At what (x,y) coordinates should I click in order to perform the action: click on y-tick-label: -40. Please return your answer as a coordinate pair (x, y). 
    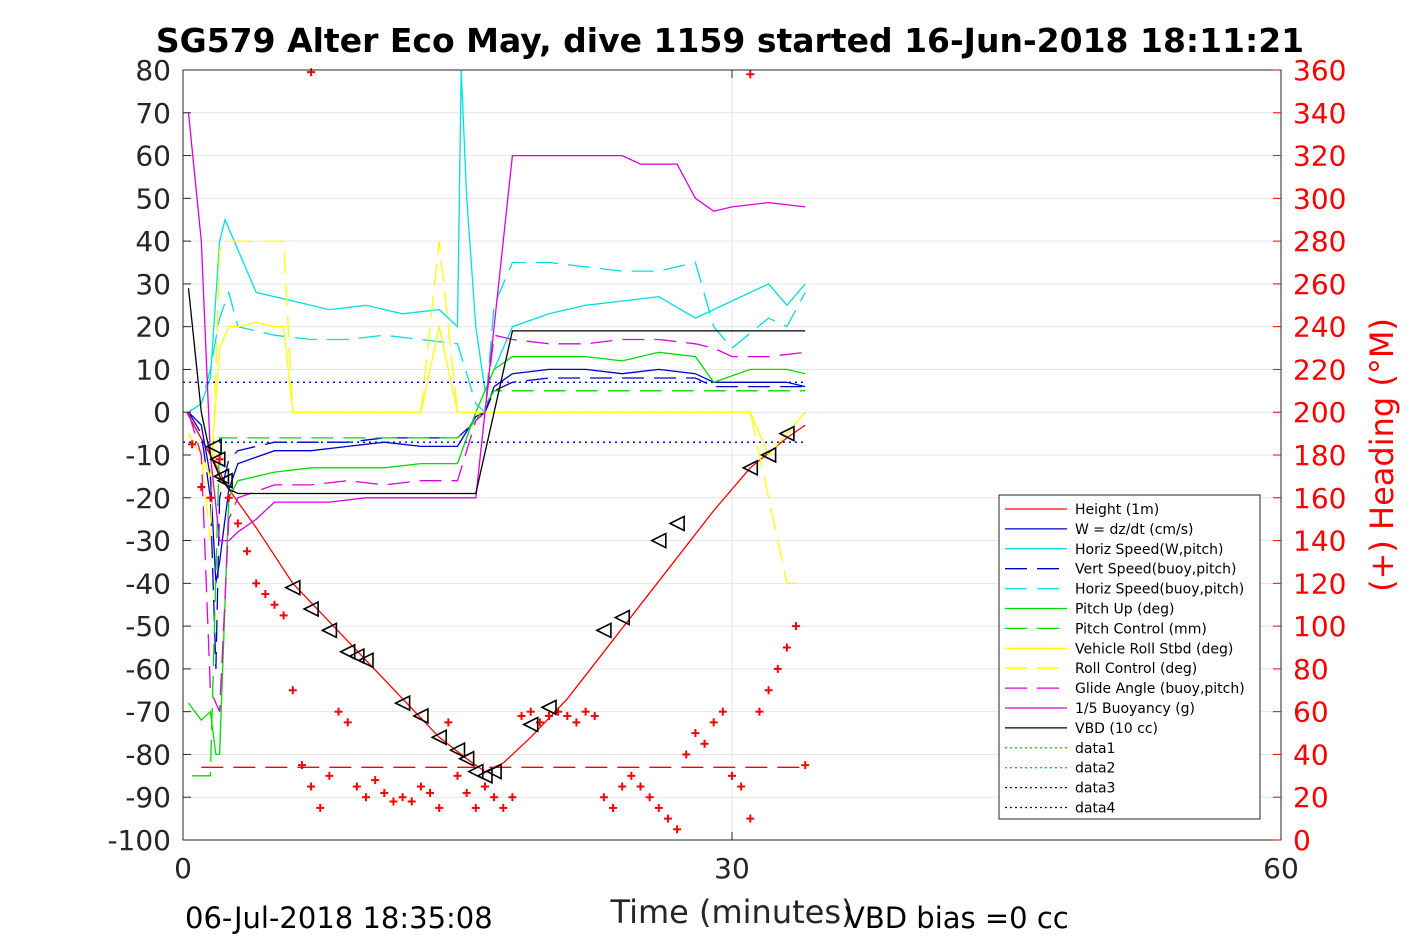
    Looking at the image, I should click on (148, 583).